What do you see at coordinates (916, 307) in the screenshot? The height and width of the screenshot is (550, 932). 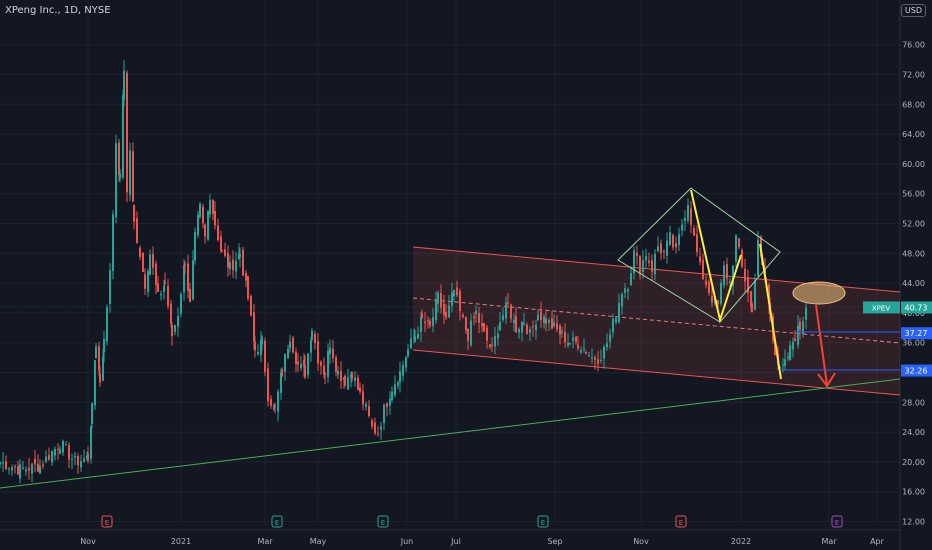 I see `price-tag-bg` at bounding box center [916, 307].